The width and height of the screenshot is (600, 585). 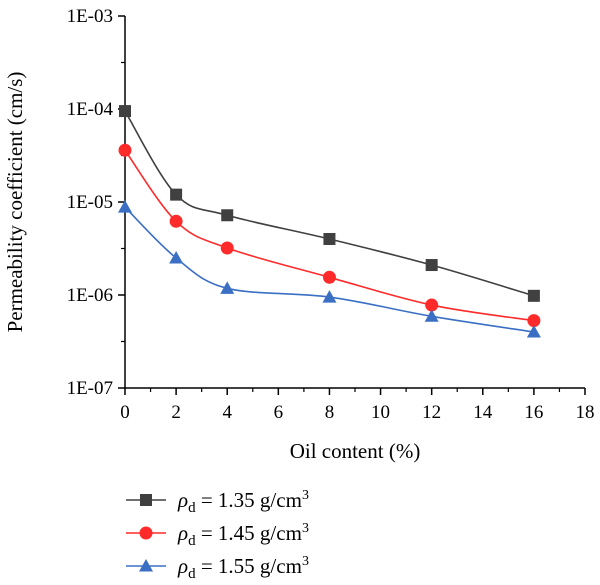 What do you see at coordinates (90, 295) in the screenshot?
I see `y-tick-label: 1E-06` at bounding box center [90, 295].